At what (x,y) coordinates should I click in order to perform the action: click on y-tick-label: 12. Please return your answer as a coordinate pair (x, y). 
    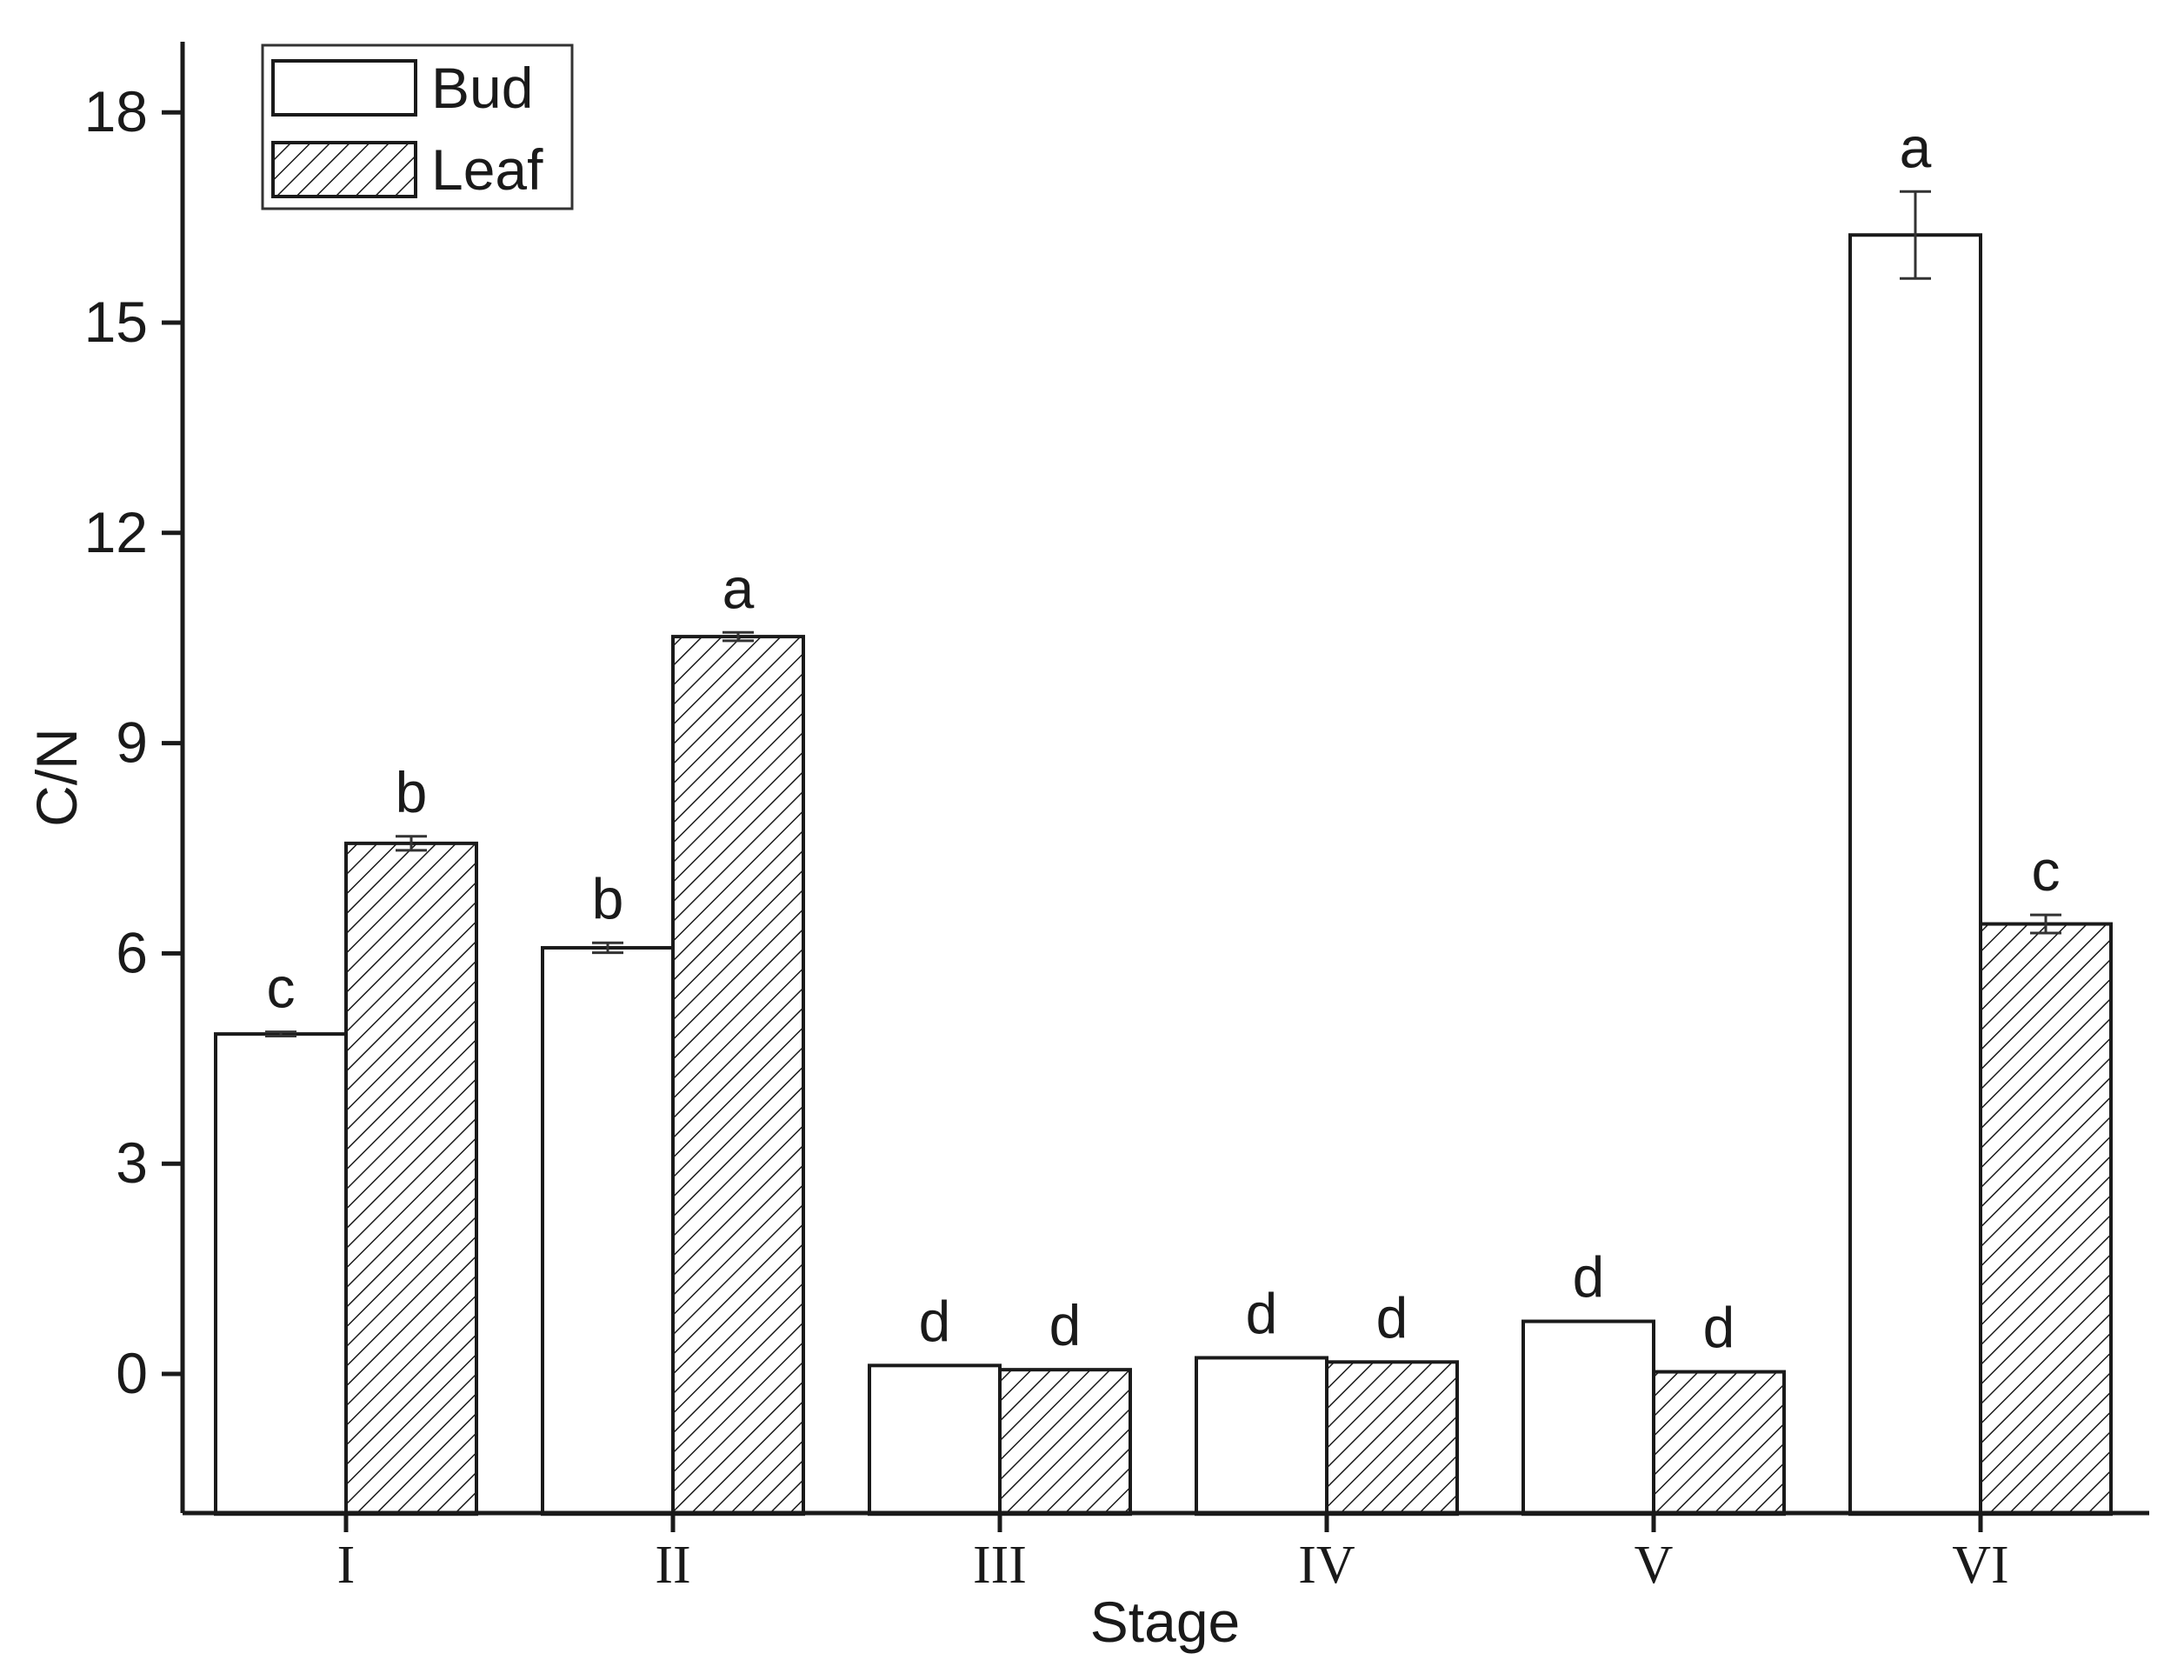
    Looking at the image, I should click on (116, 532).